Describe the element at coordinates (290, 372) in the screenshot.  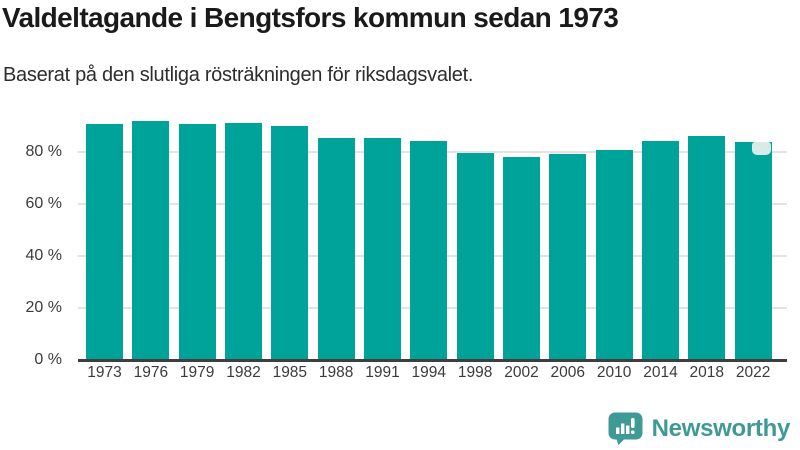
I see `x-axis-label-1985: 1985` at that location.